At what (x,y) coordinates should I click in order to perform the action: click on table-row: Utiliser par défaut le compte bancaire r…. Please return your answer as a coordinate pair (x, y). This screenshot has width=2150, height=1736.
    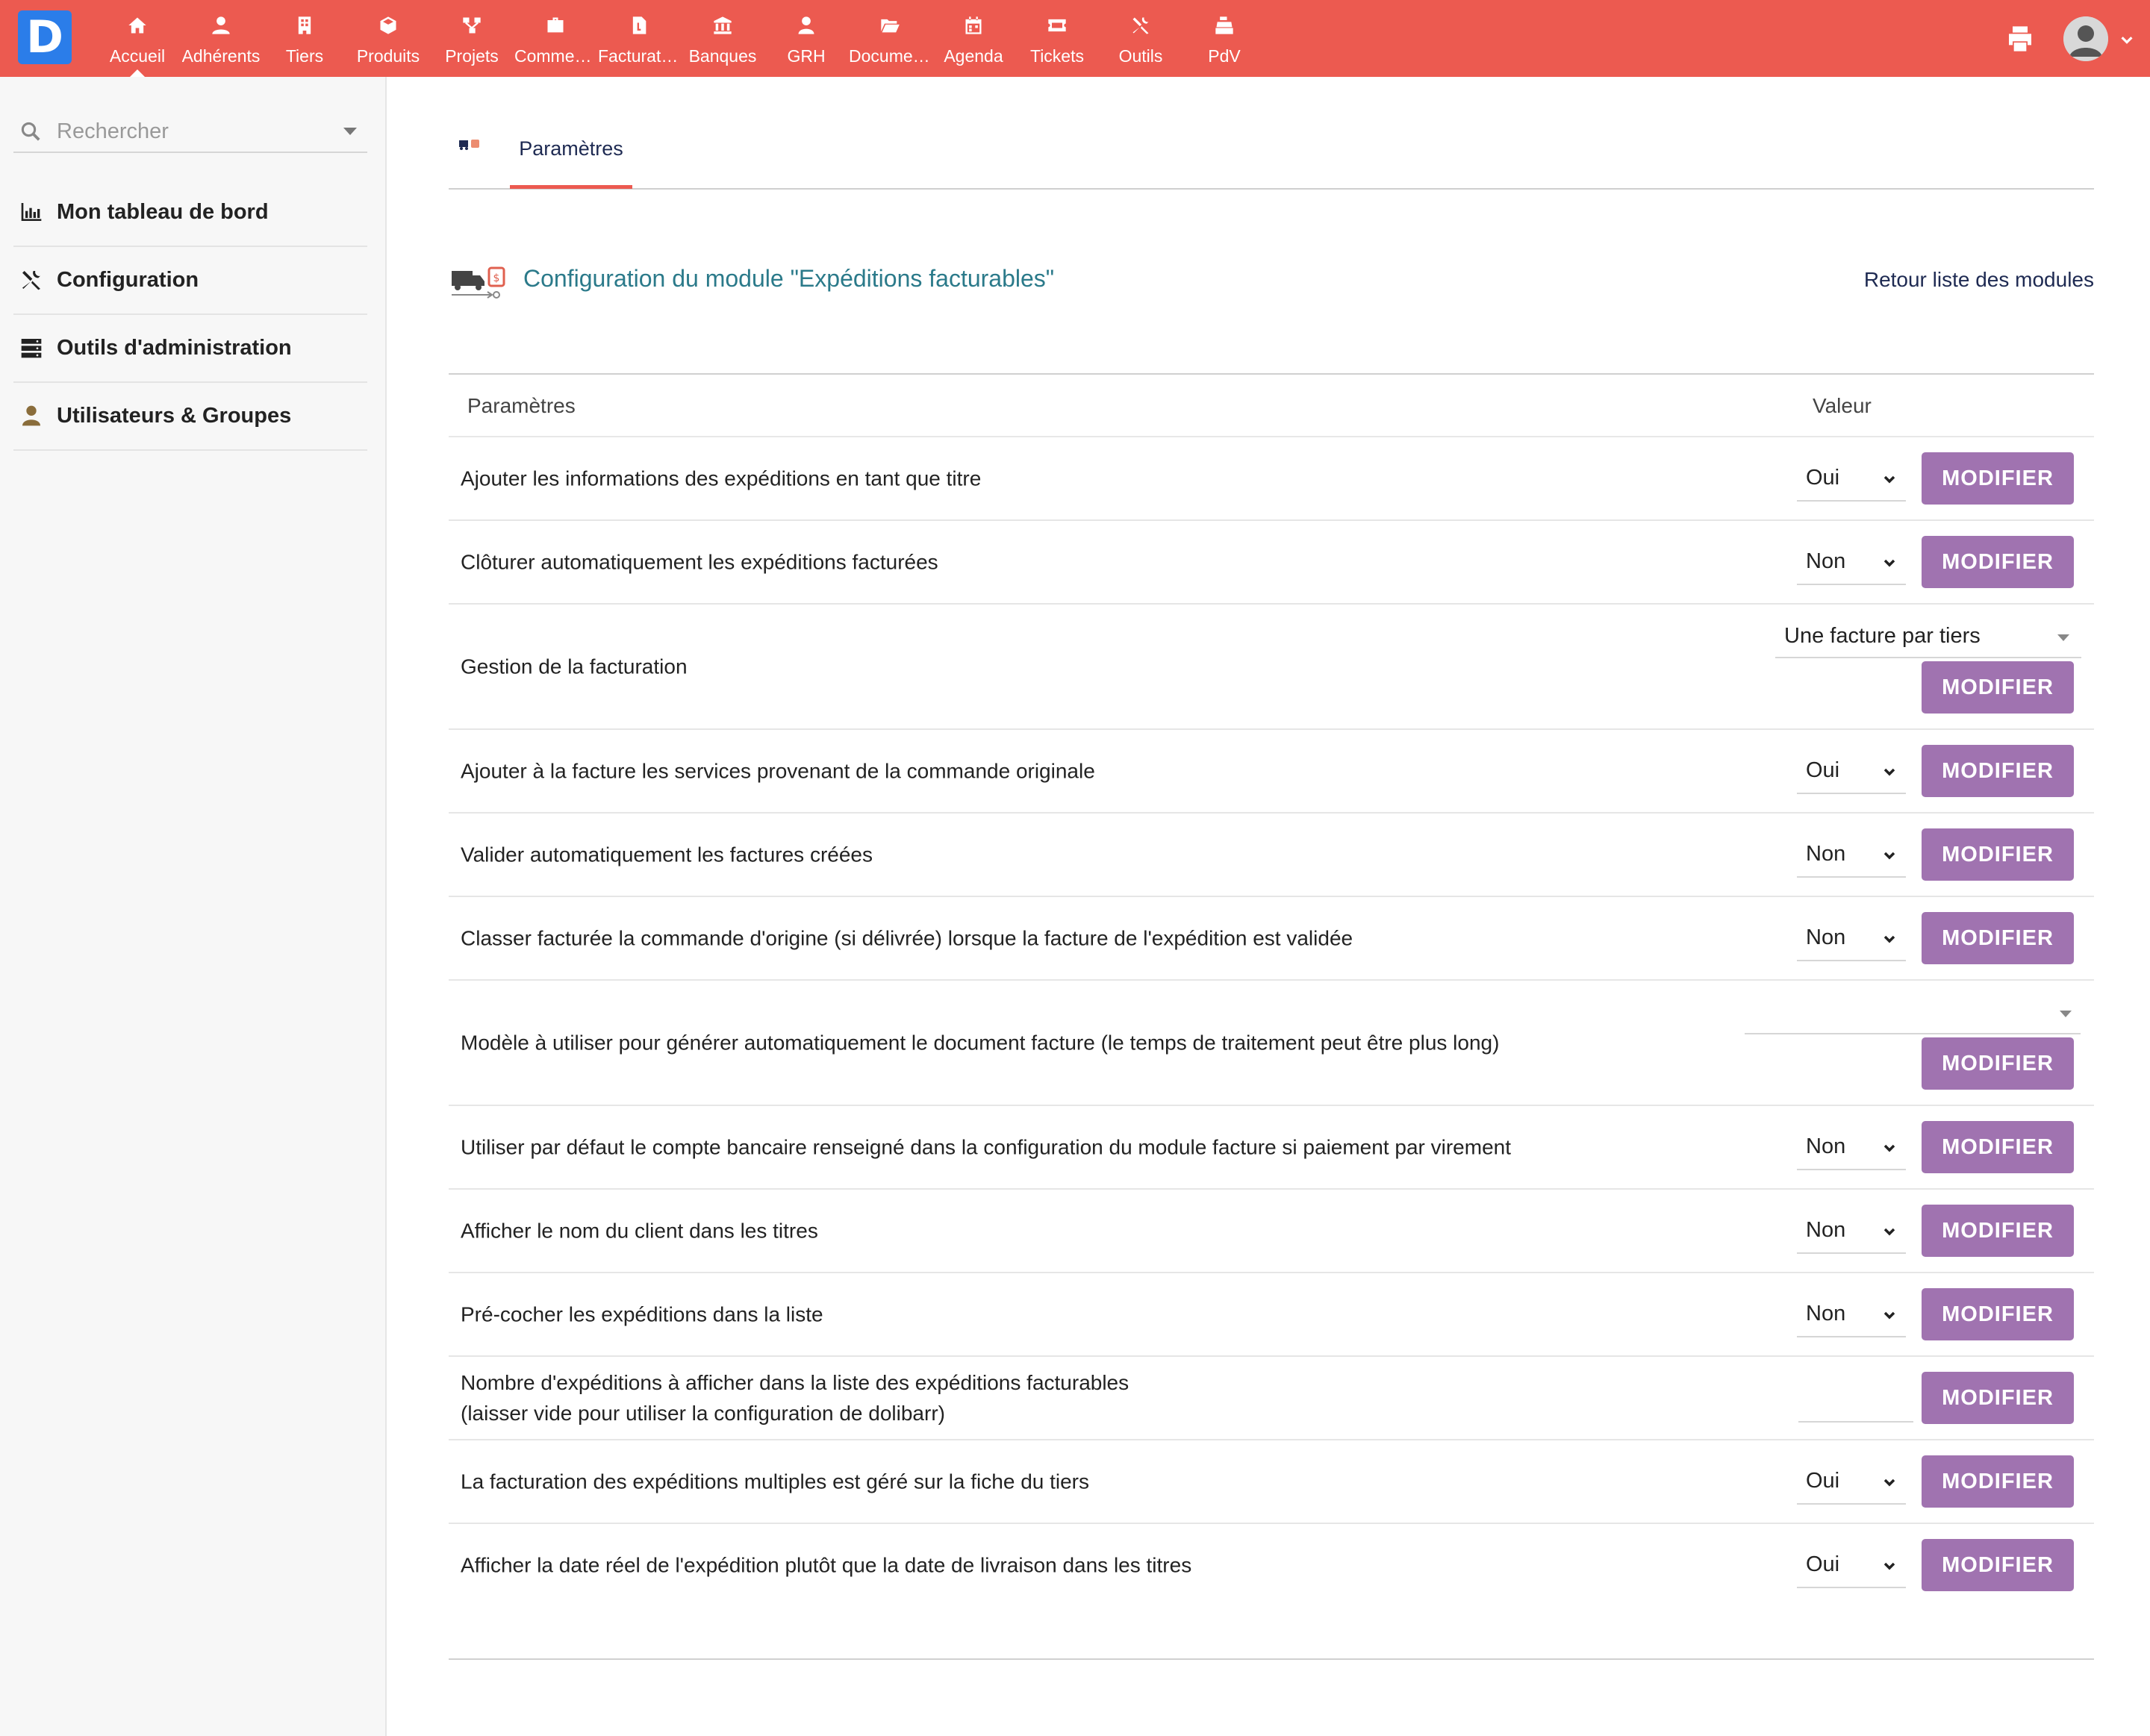
    Looking at the image, I should click on (1271, 1148).